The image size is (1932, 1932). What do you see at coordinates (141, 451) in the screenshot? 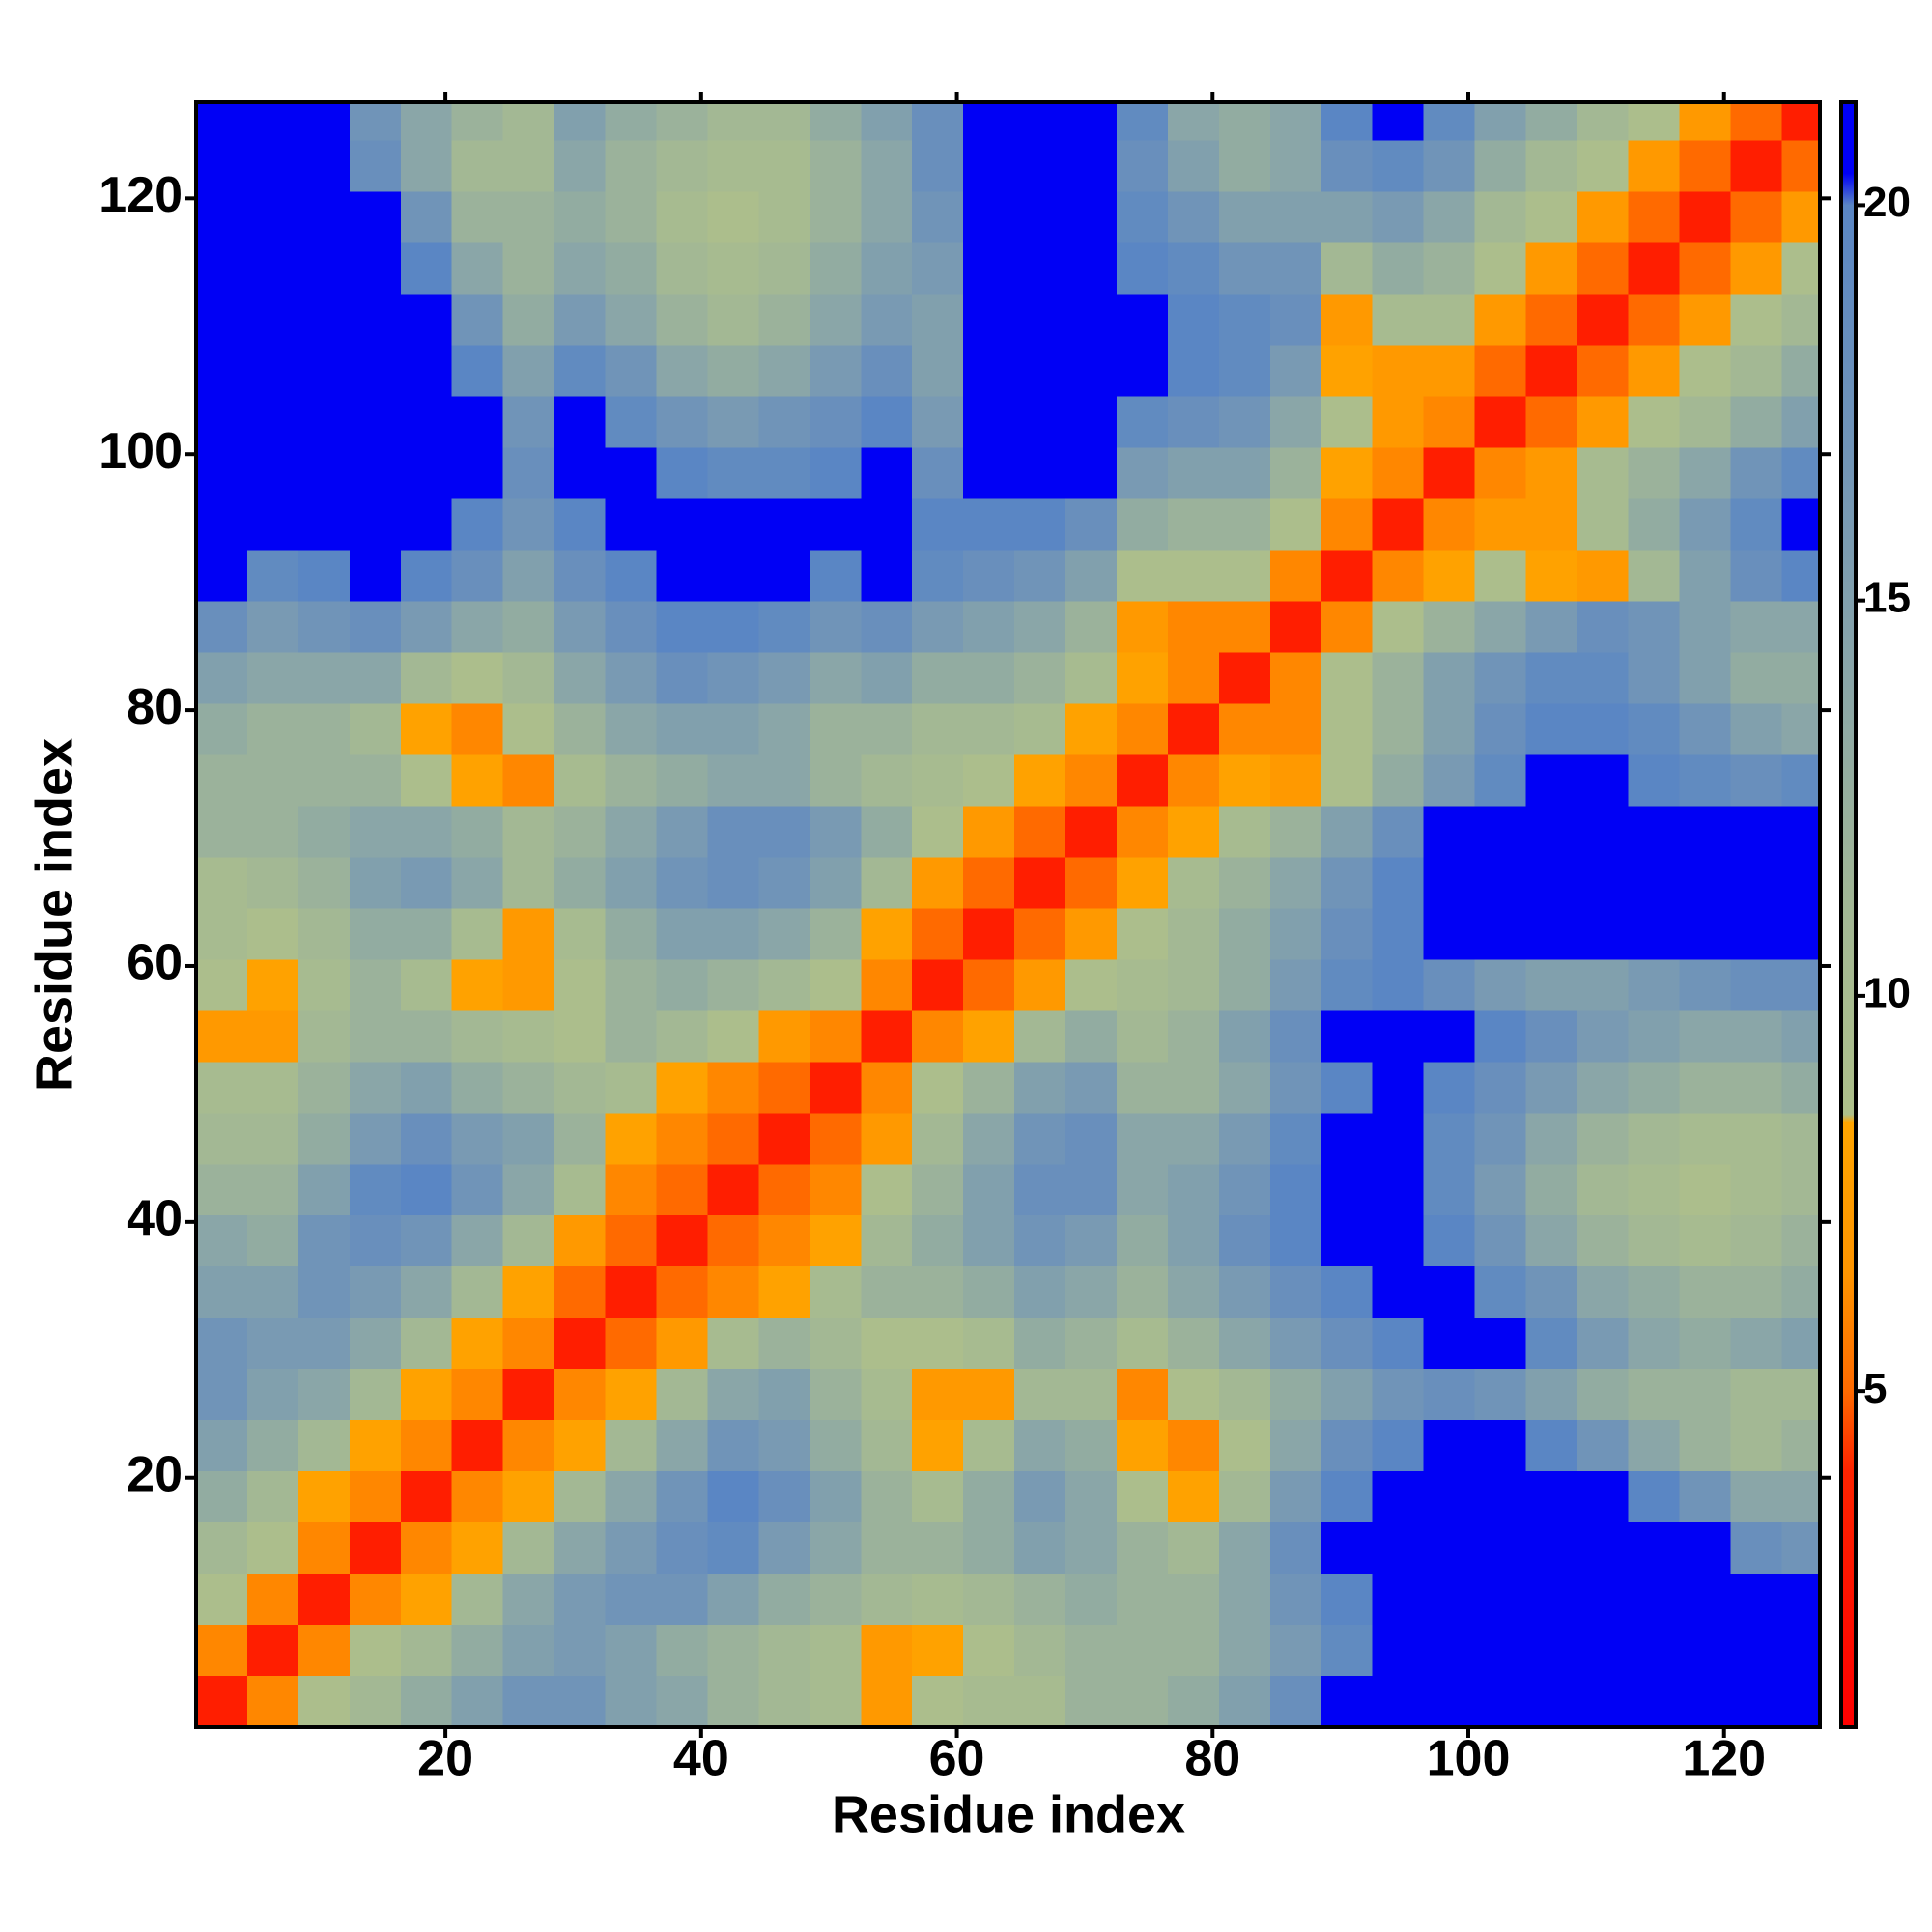
I see `y-tick-label: 100` at bounding box center [141, 451].